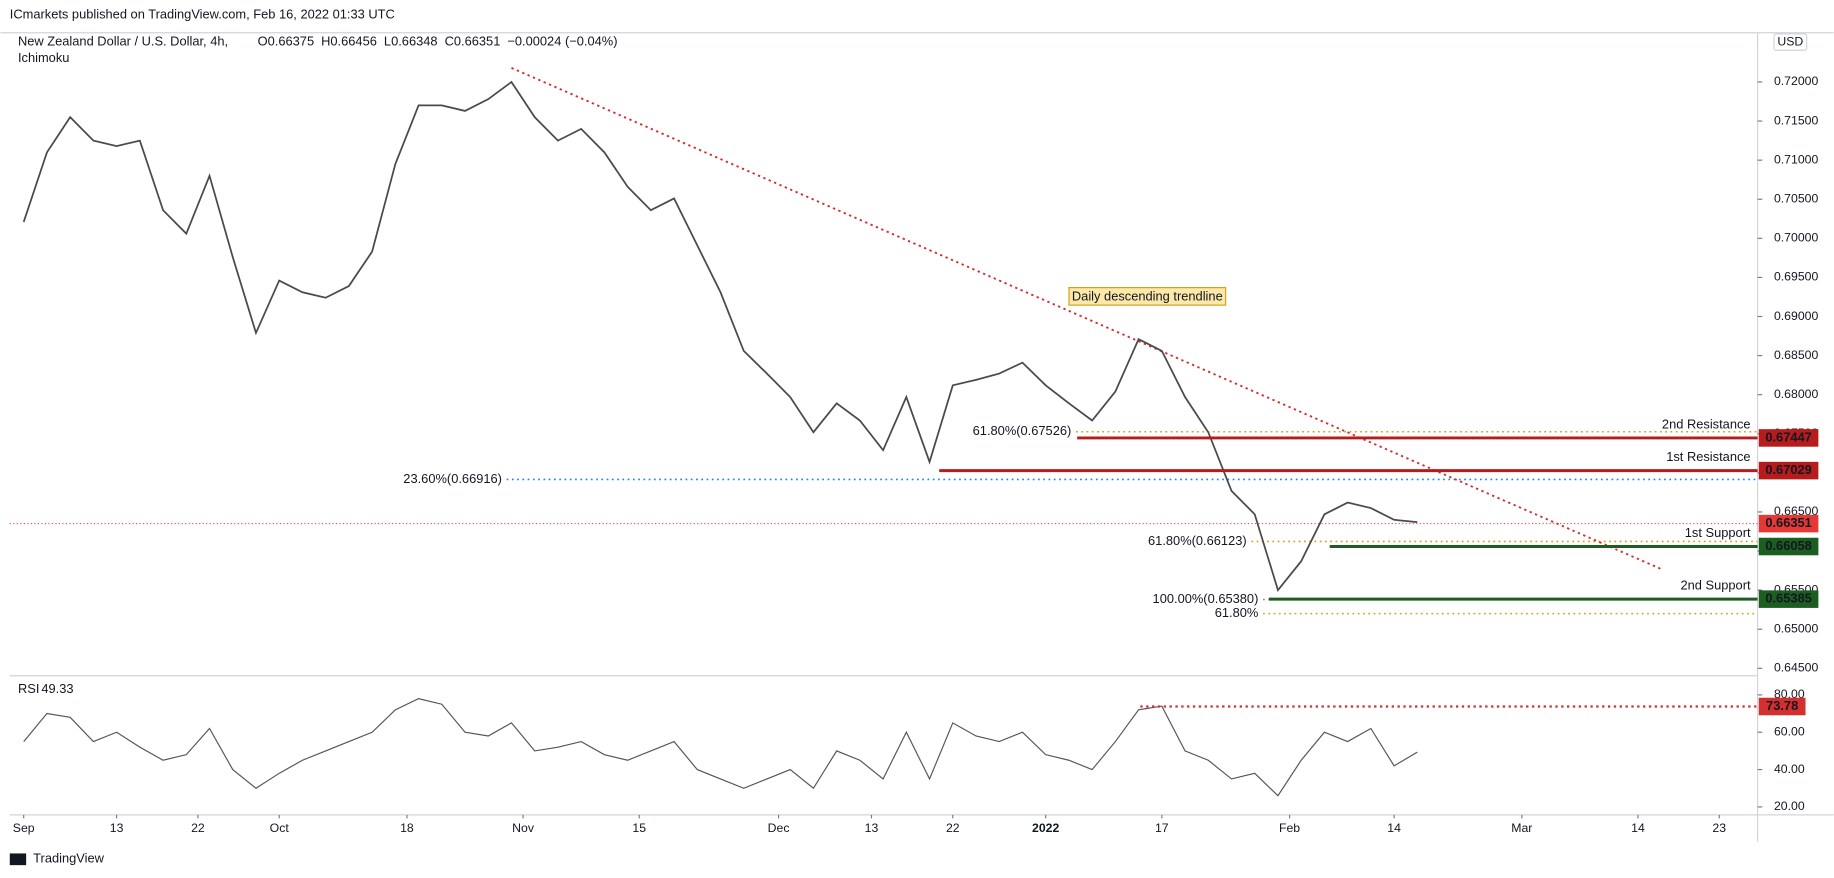 Image resolution: width=1834 pixels, height=878 pixels. What do you see at coordinates (411, 40) in the screenshot?
I see `ohlc-value: L0.66348` at bounding box center [411, 40].